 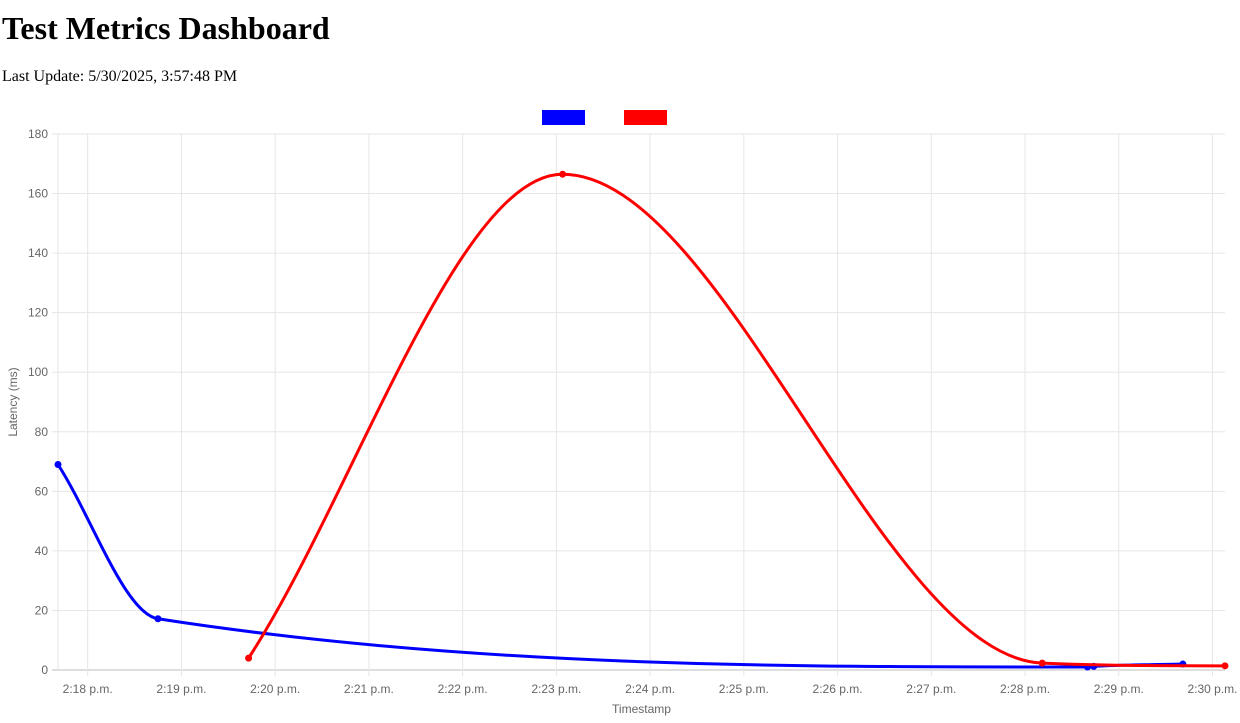 I want to click on x-tick-label: 2:23 p.m., so click(x=556, y=689).